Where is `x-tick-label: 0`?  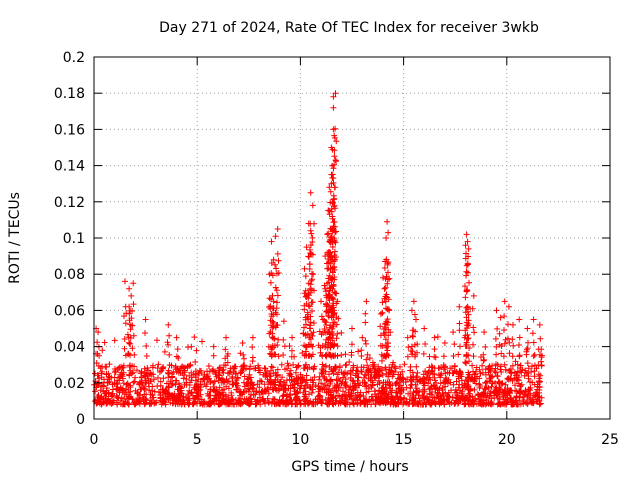 x-tick-label: 0 is located at coordinates (94, 440).